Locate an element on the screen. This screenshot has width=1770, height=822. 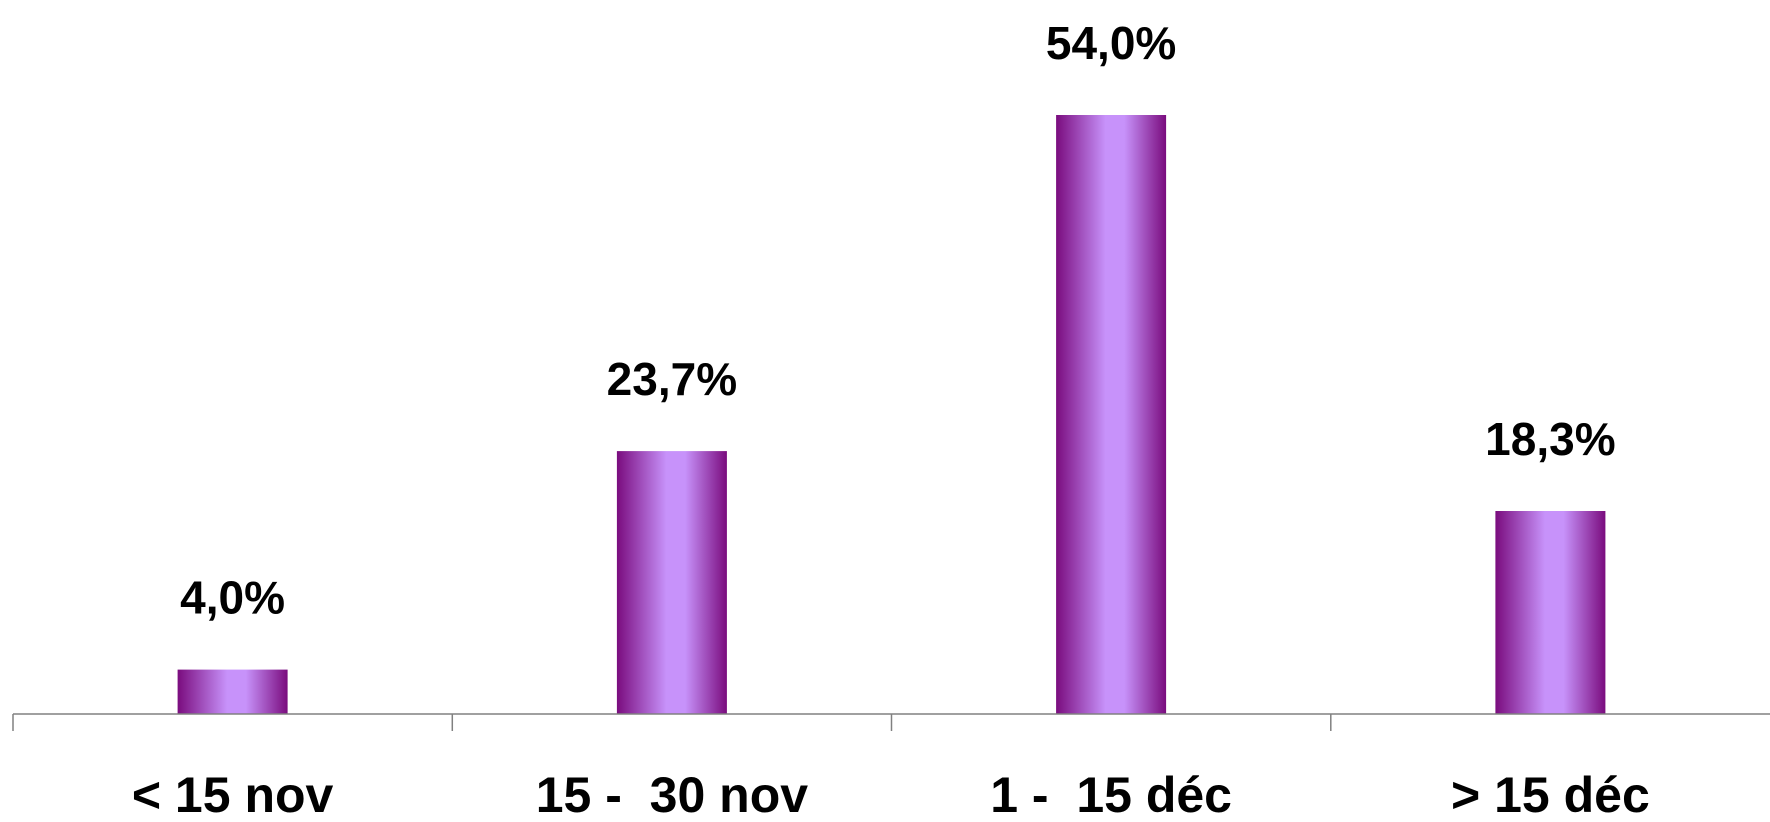
x-tick-label: < 15 nov is located at coordinates (233, 794).